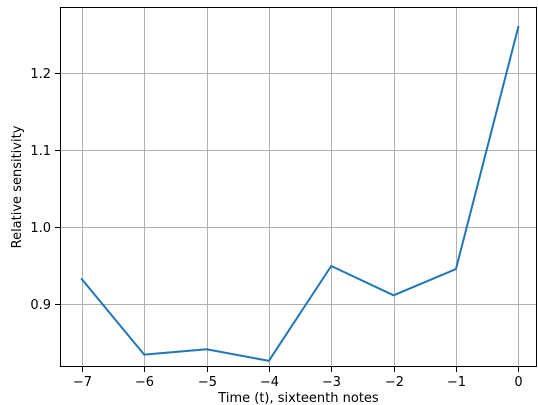 The image size is (538, 405). What do you see at coordinates (394, 382) in the screenshot?
I see `x-tick-label: −2` at bounding box center [394, 382].